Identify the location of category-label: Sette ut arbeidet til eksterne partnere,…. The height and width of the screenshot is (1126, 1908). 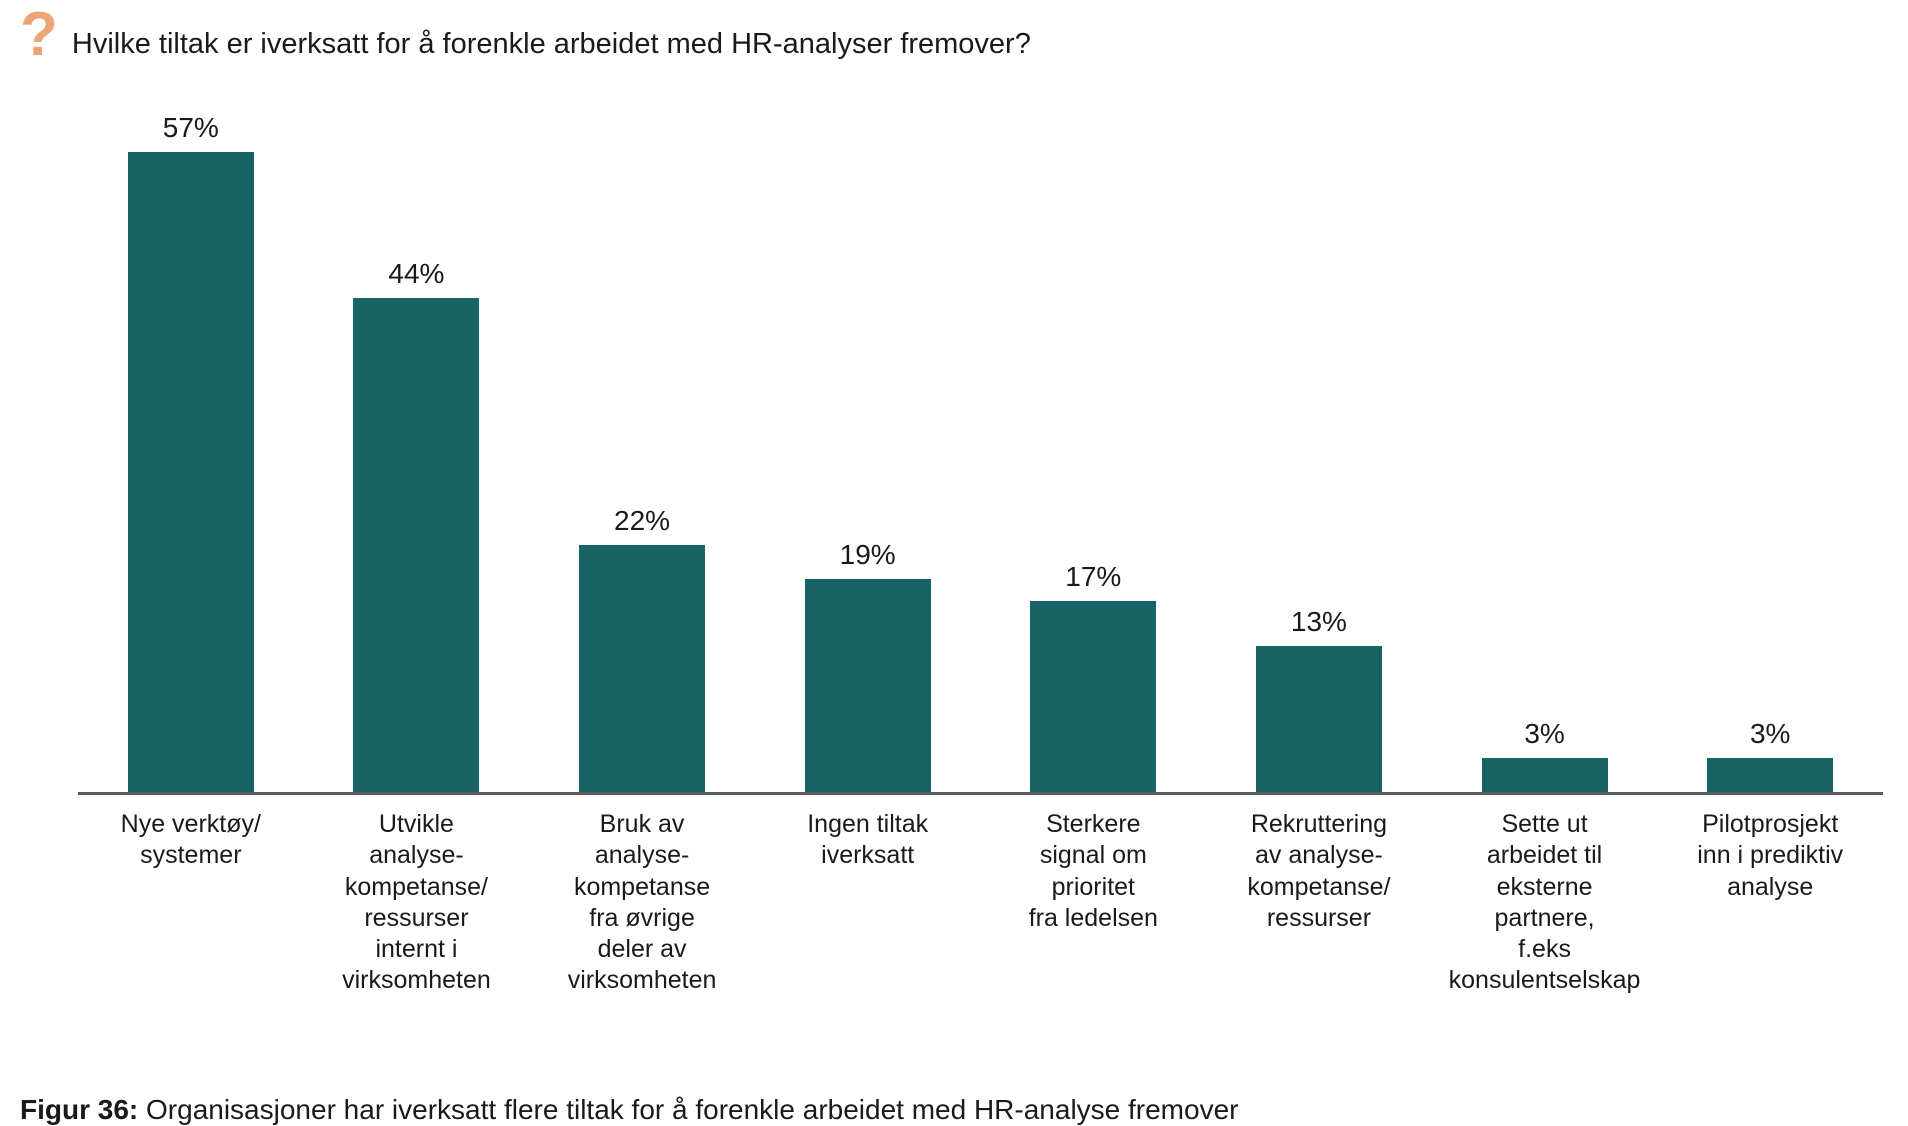
(1544, 902).